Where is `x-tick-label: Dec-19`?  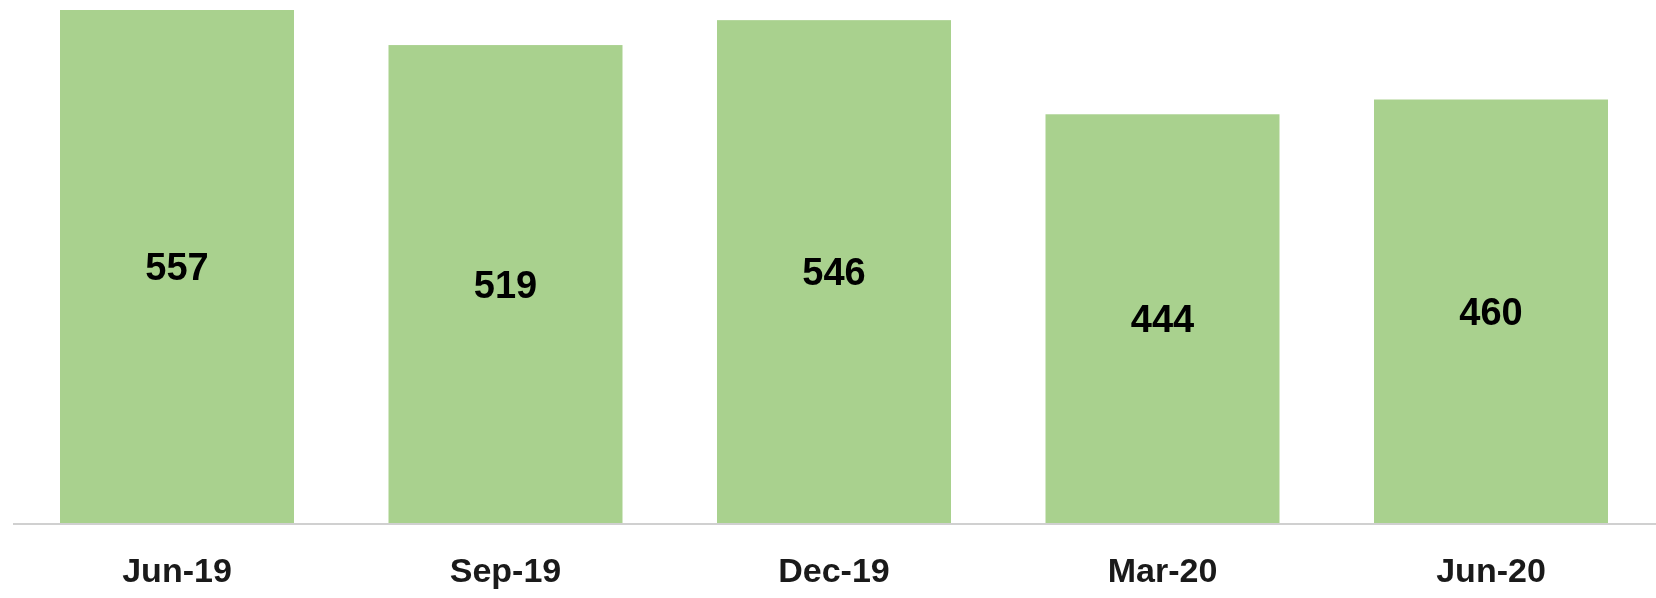
x-tick-label: Dec-19 is located at coordinates (834, 570).